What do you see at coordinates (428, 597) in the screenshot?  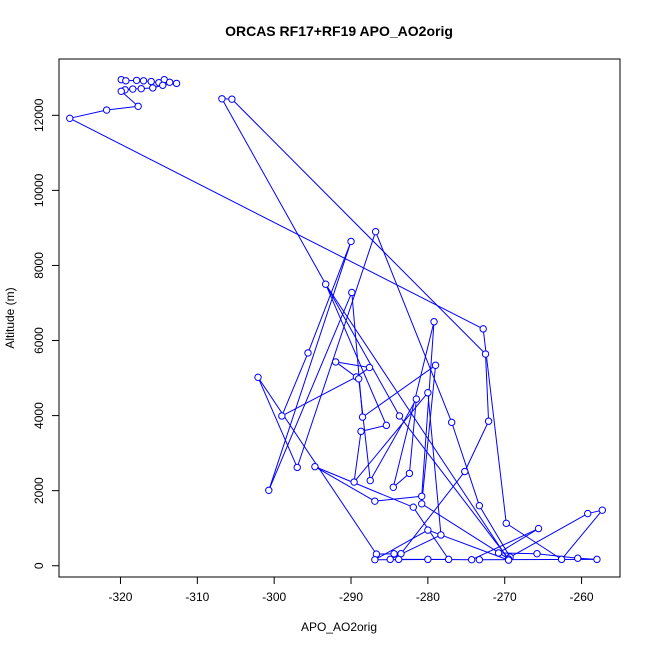 I see `x-tick-label: -280` at bounding box center [428, 597].